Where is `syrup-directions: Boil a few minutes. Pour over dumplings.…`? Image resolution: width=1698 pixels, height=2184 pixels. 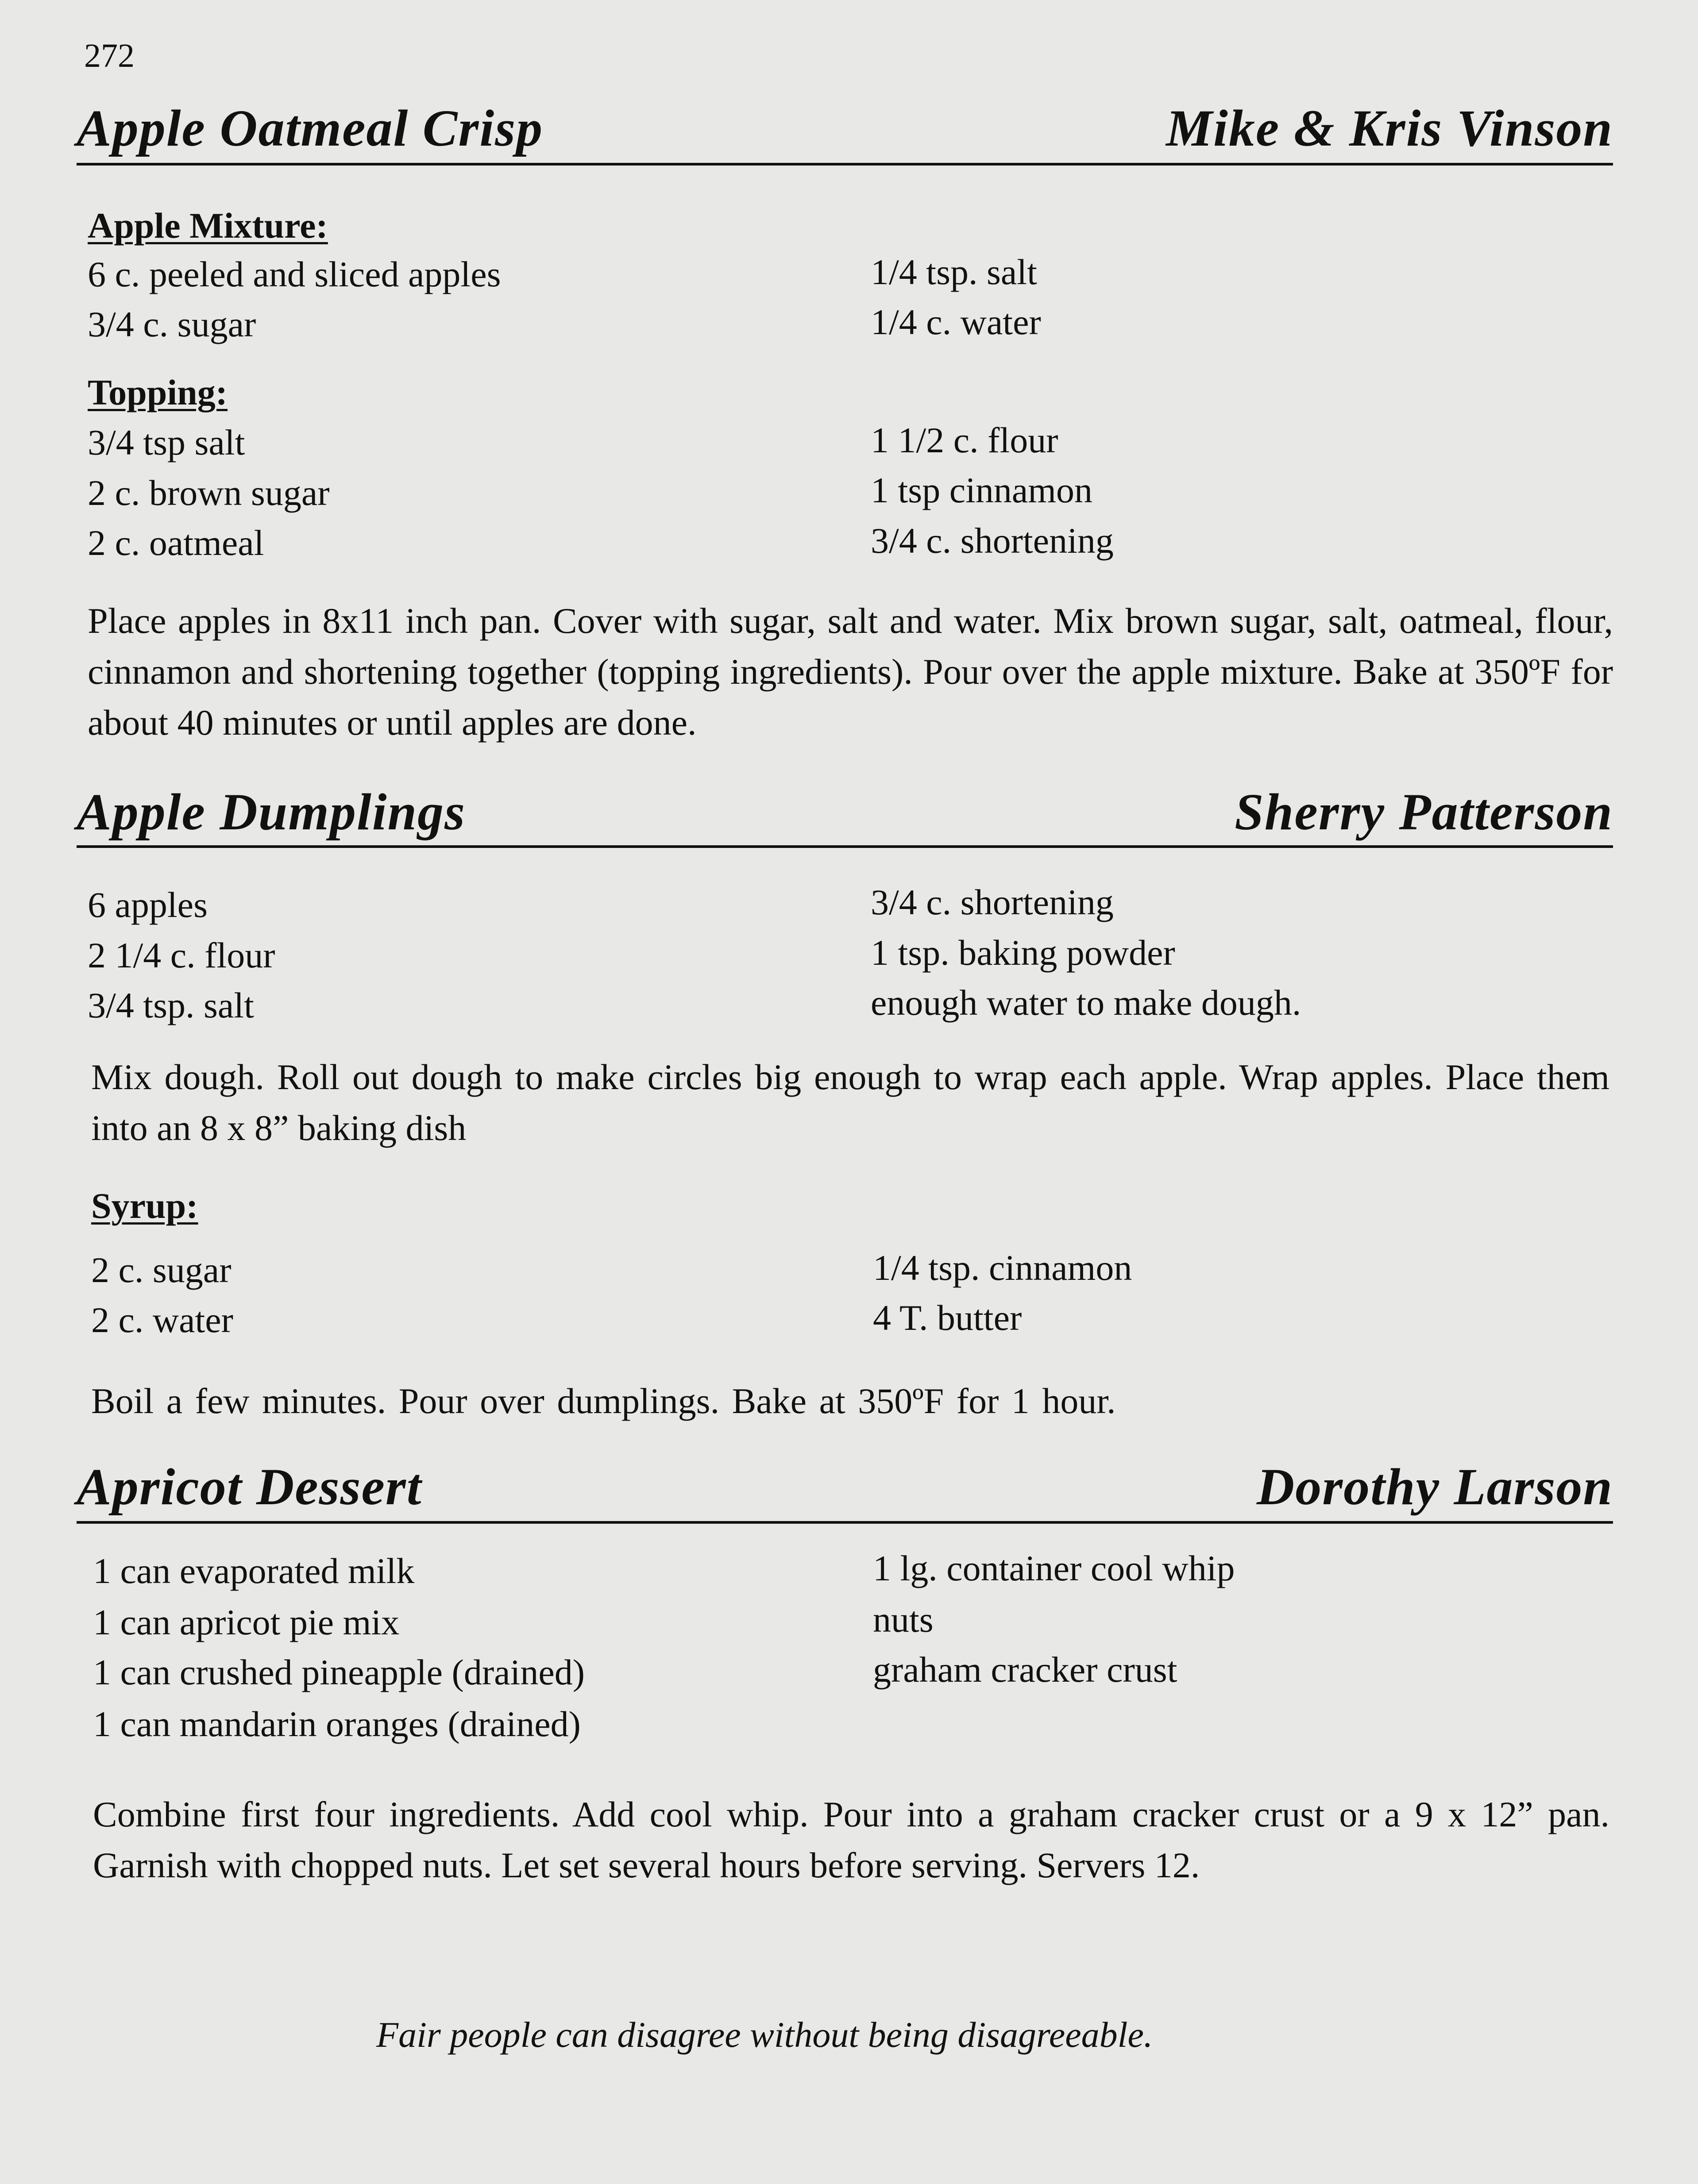 syrup-directions: Boil a few minutes. Pour over dumplings.… is located at coordinates (603, 1401).